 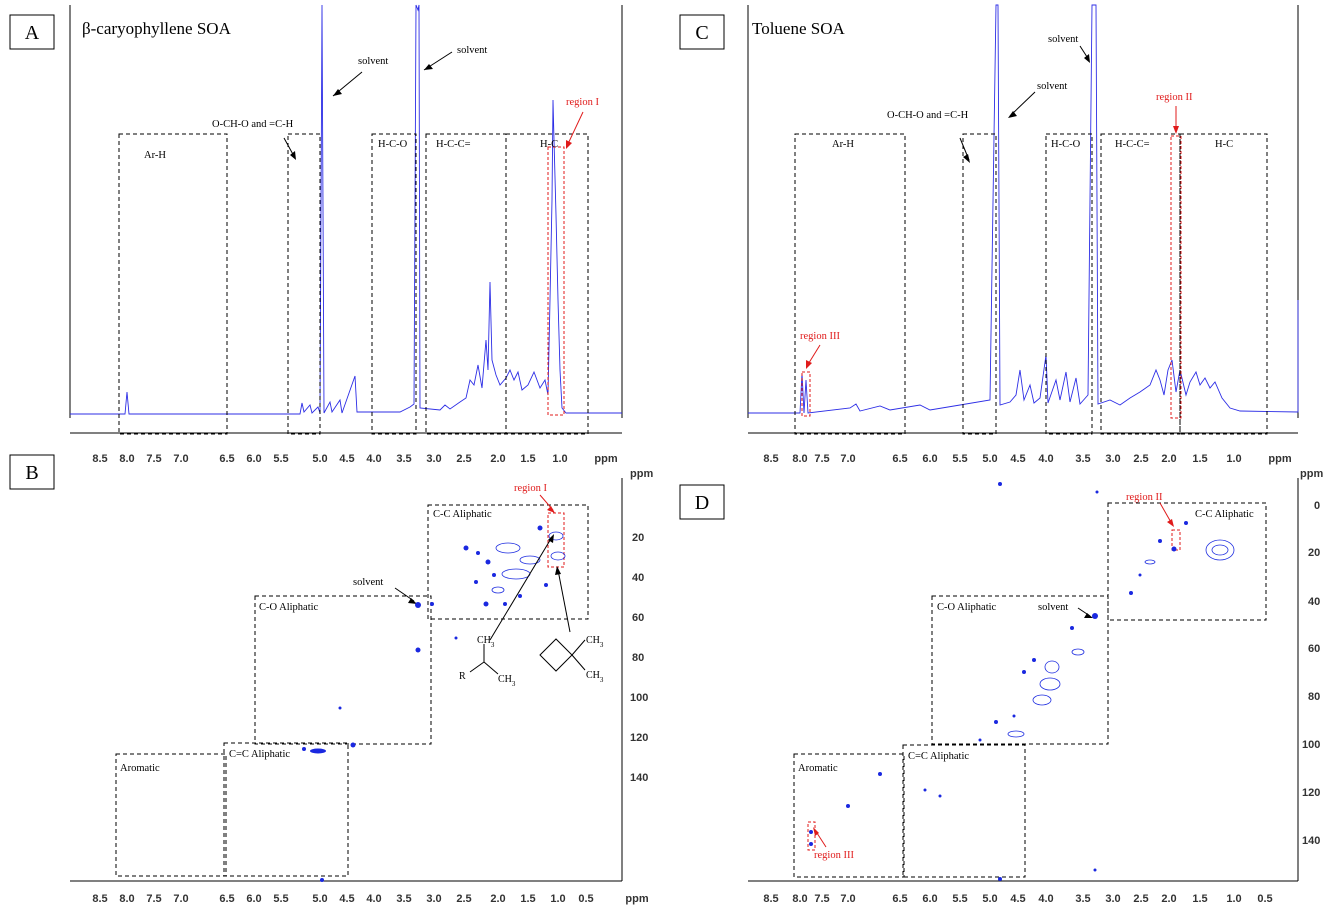 What do you see at coordinates (253, 899) in the screenshot?
I see `panel-b-xtick: 6.0` at bounding box center [253, 899].